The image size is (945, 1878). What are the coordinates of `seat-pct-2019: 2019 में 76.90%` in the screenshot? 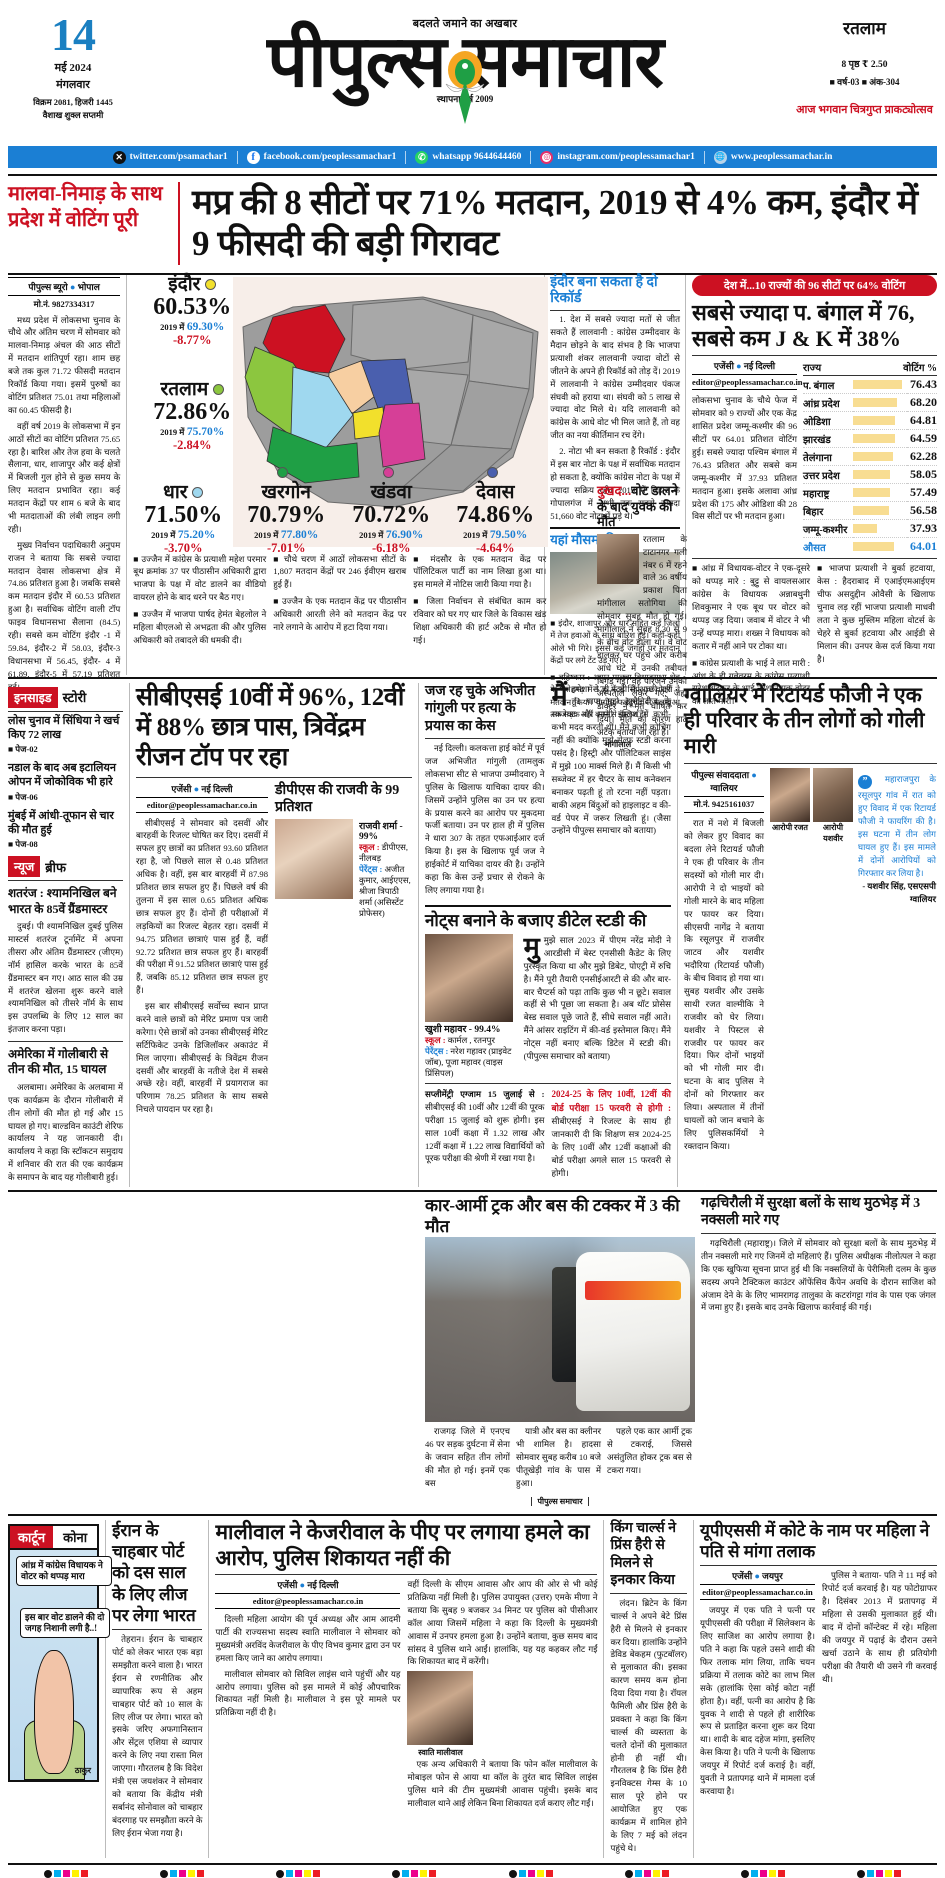 It's located at (391, 535).